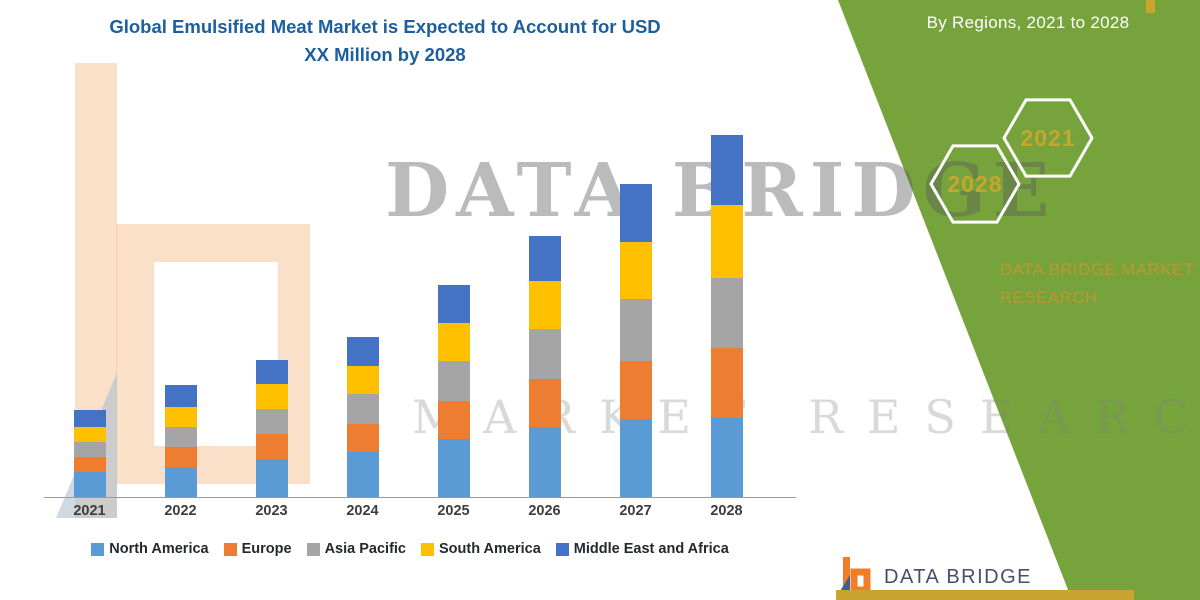  I want to click on legend-label-south-america: South America, so click(490, 549).